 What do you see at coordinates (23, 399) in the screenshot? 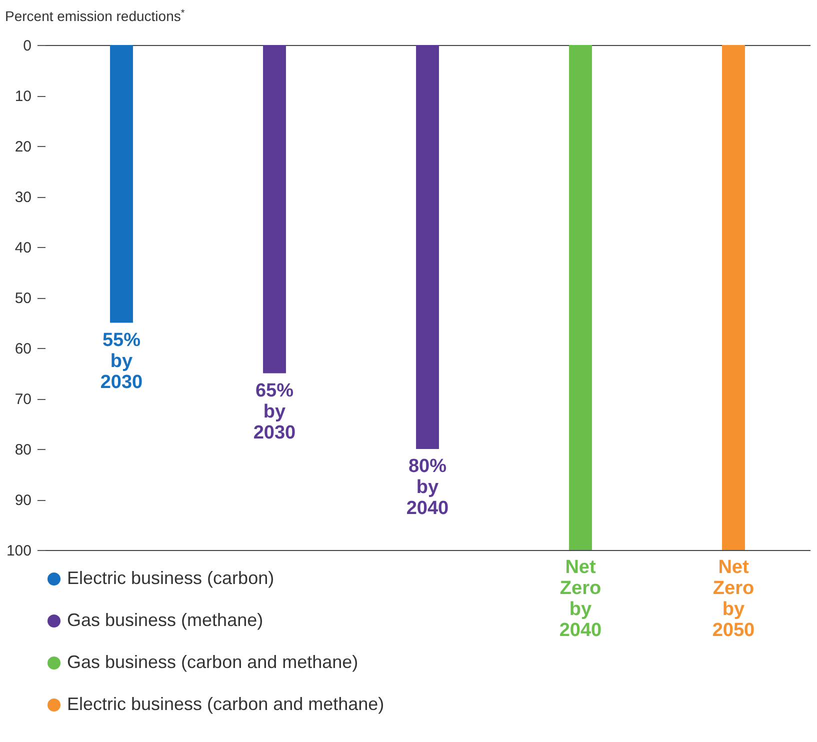
I see `y-tick-label: 70` at bounding box center [23, 399].